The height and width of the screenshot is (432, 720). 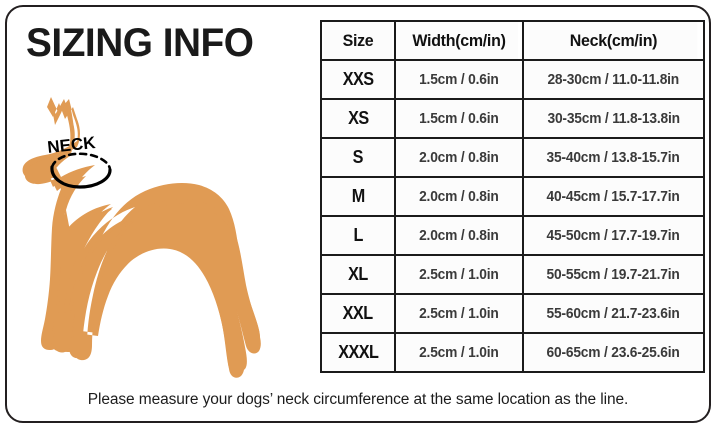 I want to click on table-row: S 2.0cm / 0.8in 35-40cm / 13.8-15.7in, so click(x=512, y=157).